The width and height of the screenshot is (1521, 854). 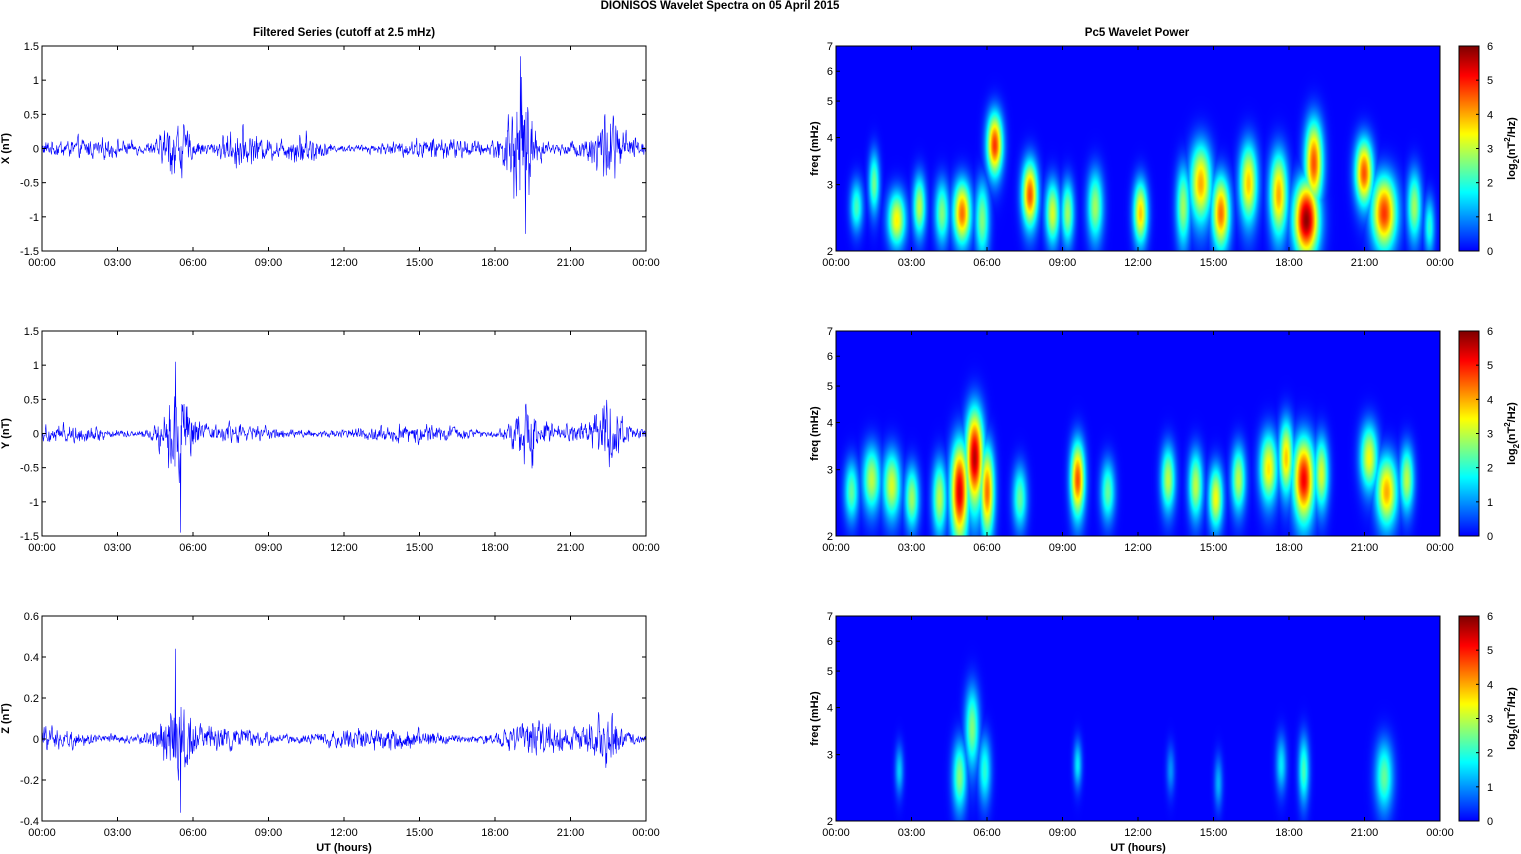 What do you see at coordinates (1138, 433) in the screenshot?
I see `y-wavelet-heatmap` at bounding box center [1138, 433].